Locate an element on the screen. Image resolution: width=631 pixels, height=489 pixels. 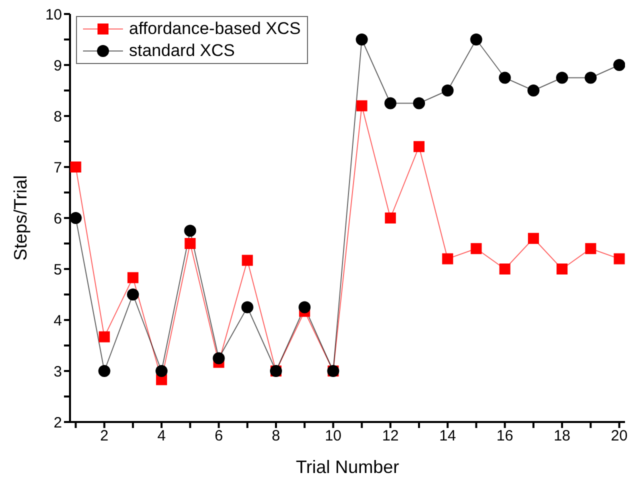
y-tick-label: 8 is located at coordinates (58, 117).